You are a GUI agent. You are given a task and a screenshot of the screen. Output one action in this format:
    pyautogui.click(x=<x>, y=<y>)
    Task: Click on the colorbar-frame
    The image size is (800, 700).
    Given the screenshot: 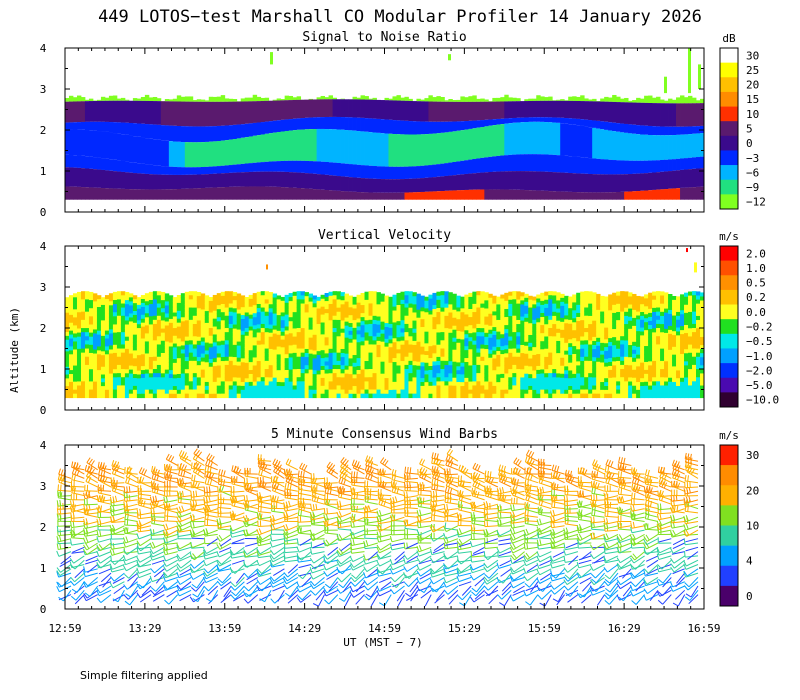 What is the action you would take?
    pyautogui.click(x=729, y=525)
    